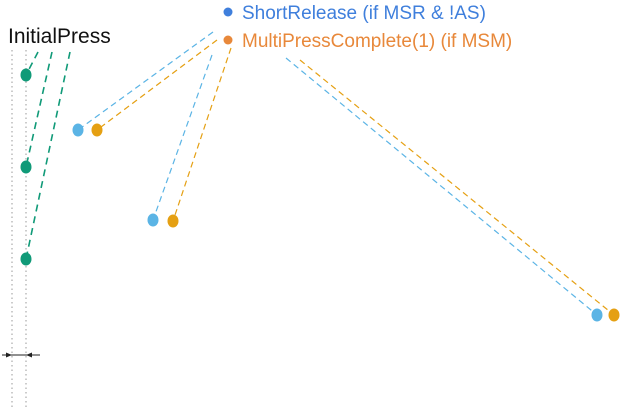 Image resolution: width=620 pixels, height=407 pixels. What do you see at coordinates (377, 41) in the screenshot?
I see `legend-label-multi-press: MultiPressComplete(1) (if MSM)` at bounding box center [377, 41].